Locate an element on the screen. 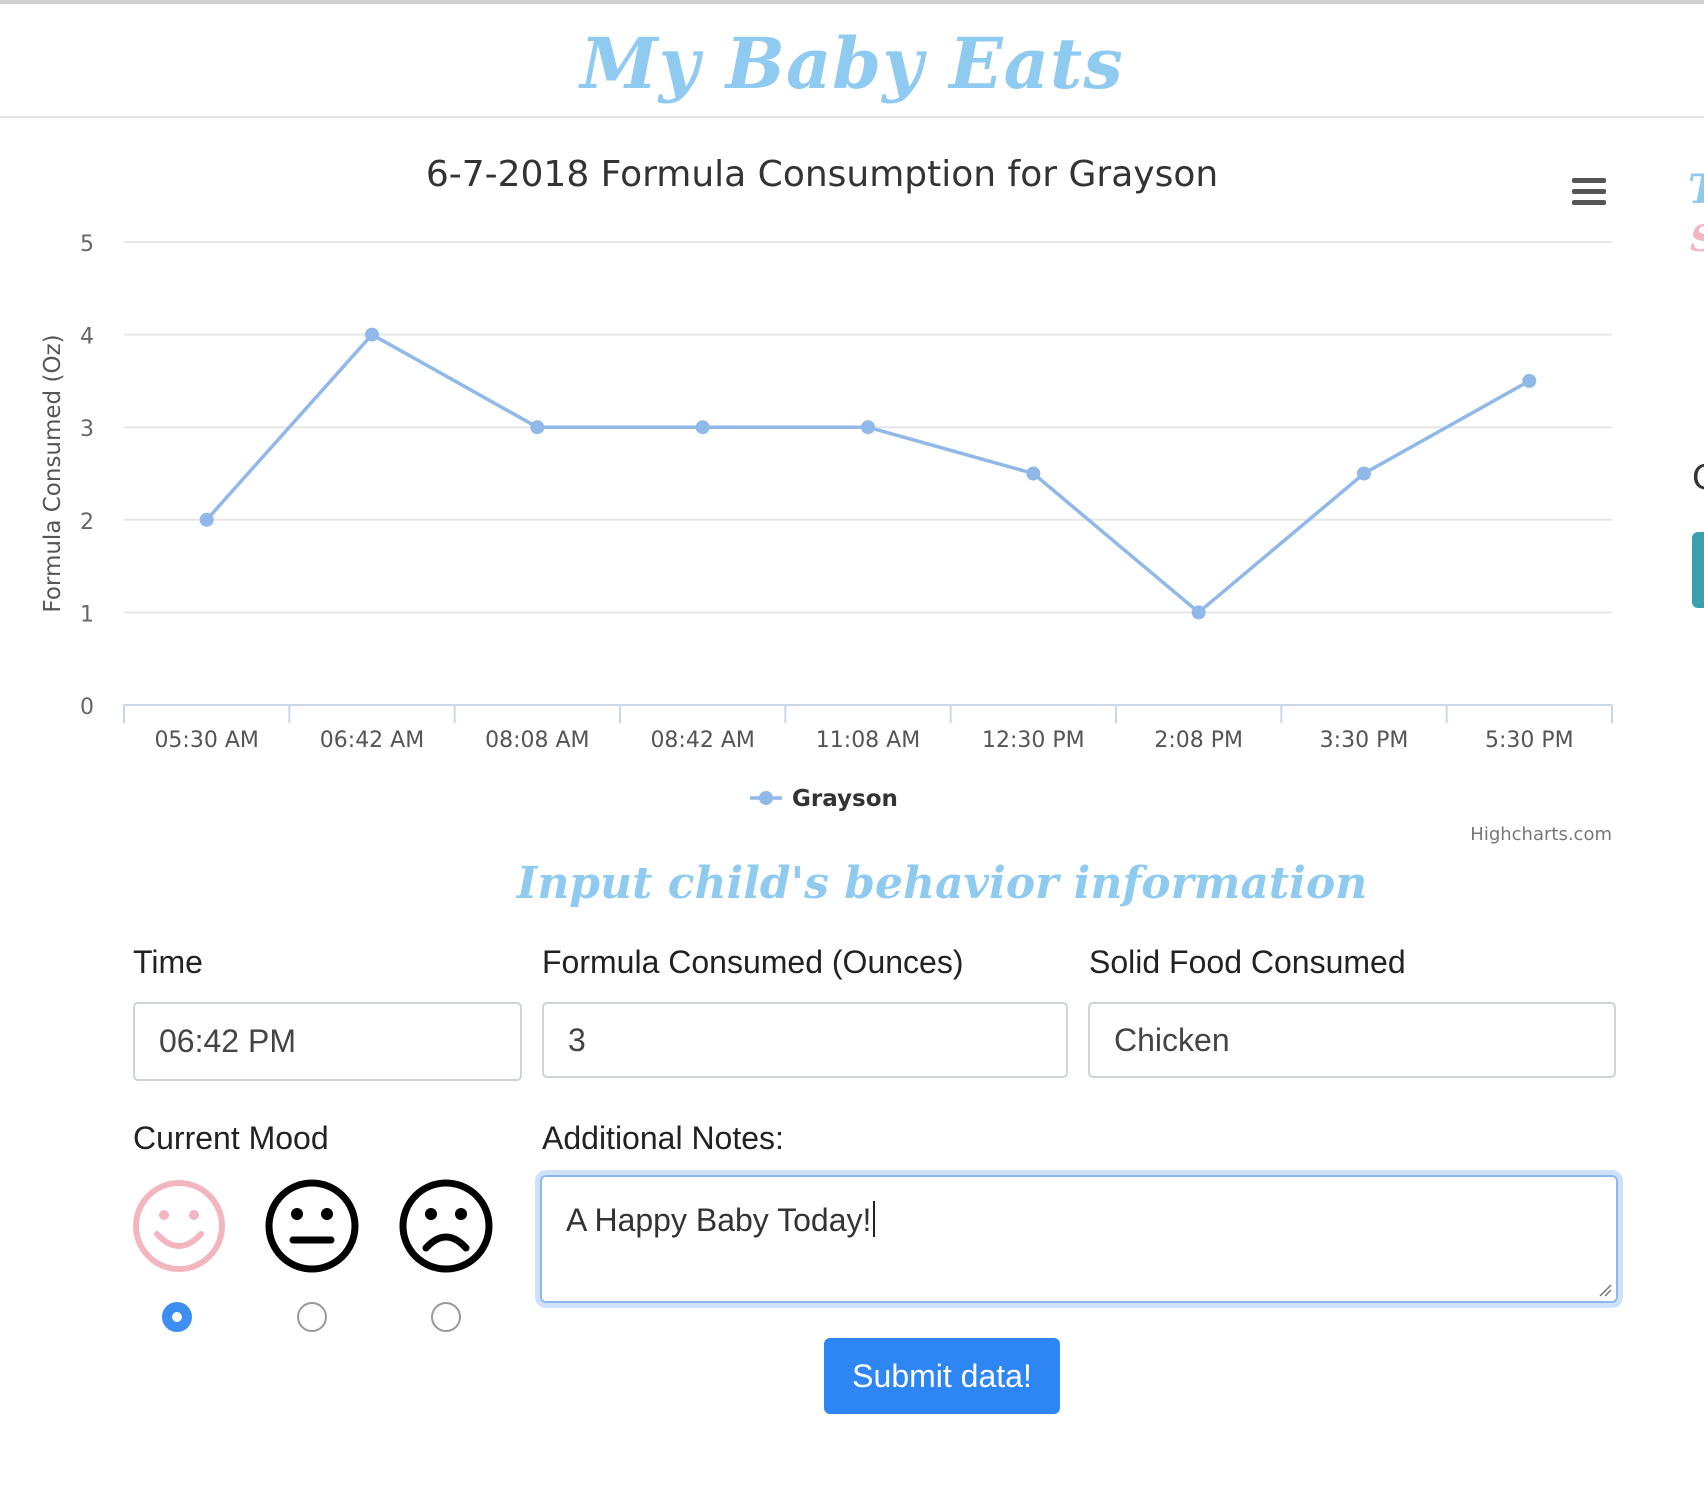  time-input-value: 06:42 PM is located at coordinates (227, 1041).